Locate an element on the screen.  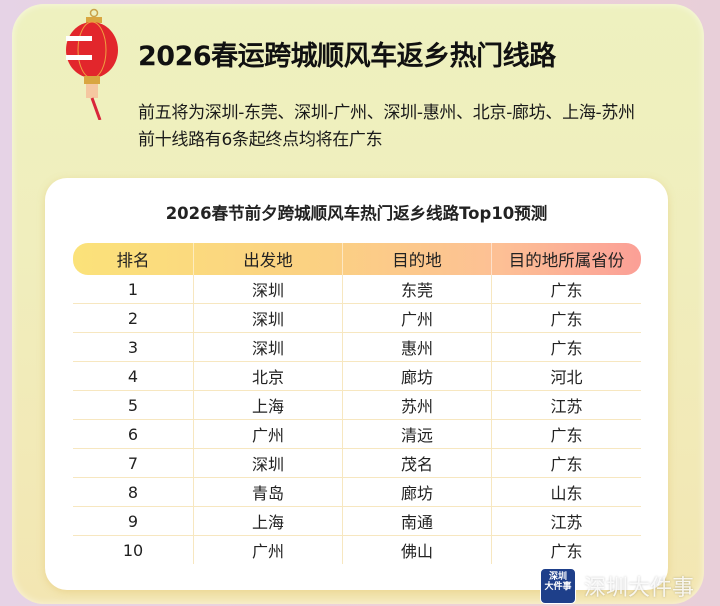
subtitle-line-1: 前五将为深圳-东莞、深圳-广州、深圳-惠州、北京-廊坊、上海-苏州 is located at coordinates (386, 113).